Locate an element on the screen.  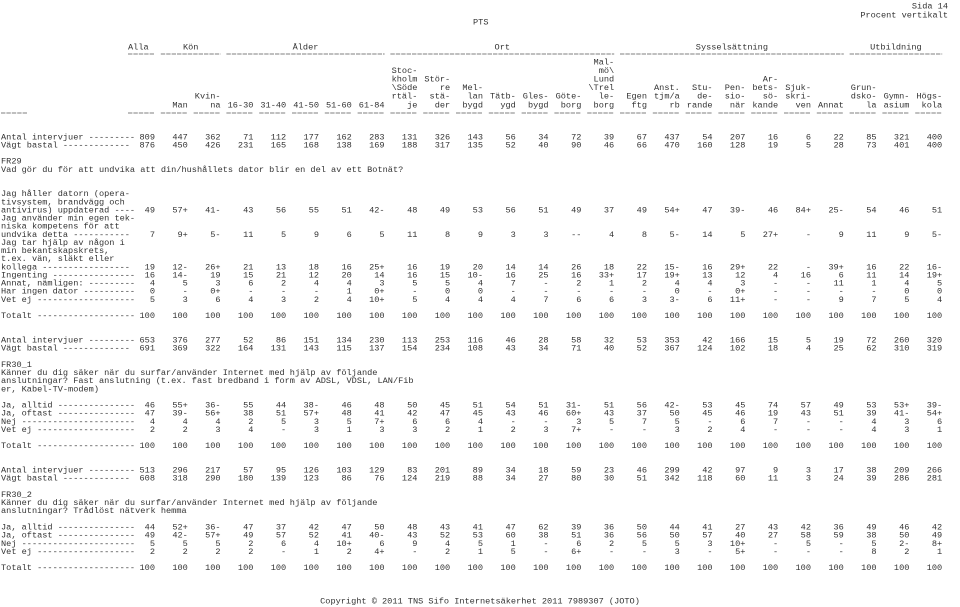
base-value: 151 is located at coordinates (311, 341).